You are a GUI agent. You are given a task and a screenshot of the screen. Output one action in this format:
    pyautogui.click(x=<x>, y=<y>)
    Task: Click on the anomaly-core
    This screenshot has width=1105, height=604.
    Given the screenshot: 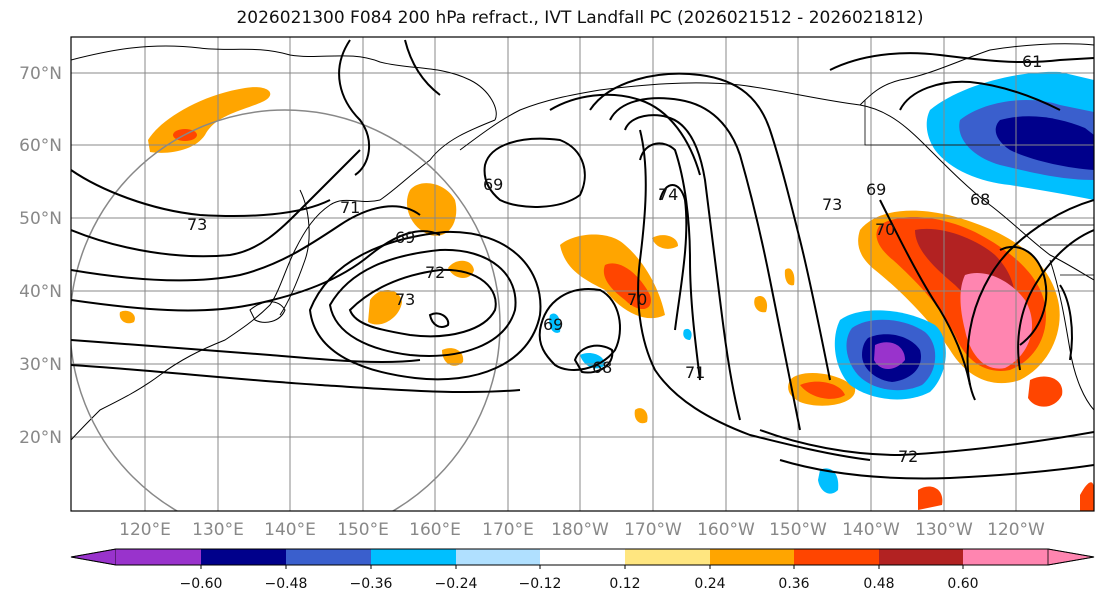 What is the action you would take?
    pyautogui.click(x=1044, y=143)
    